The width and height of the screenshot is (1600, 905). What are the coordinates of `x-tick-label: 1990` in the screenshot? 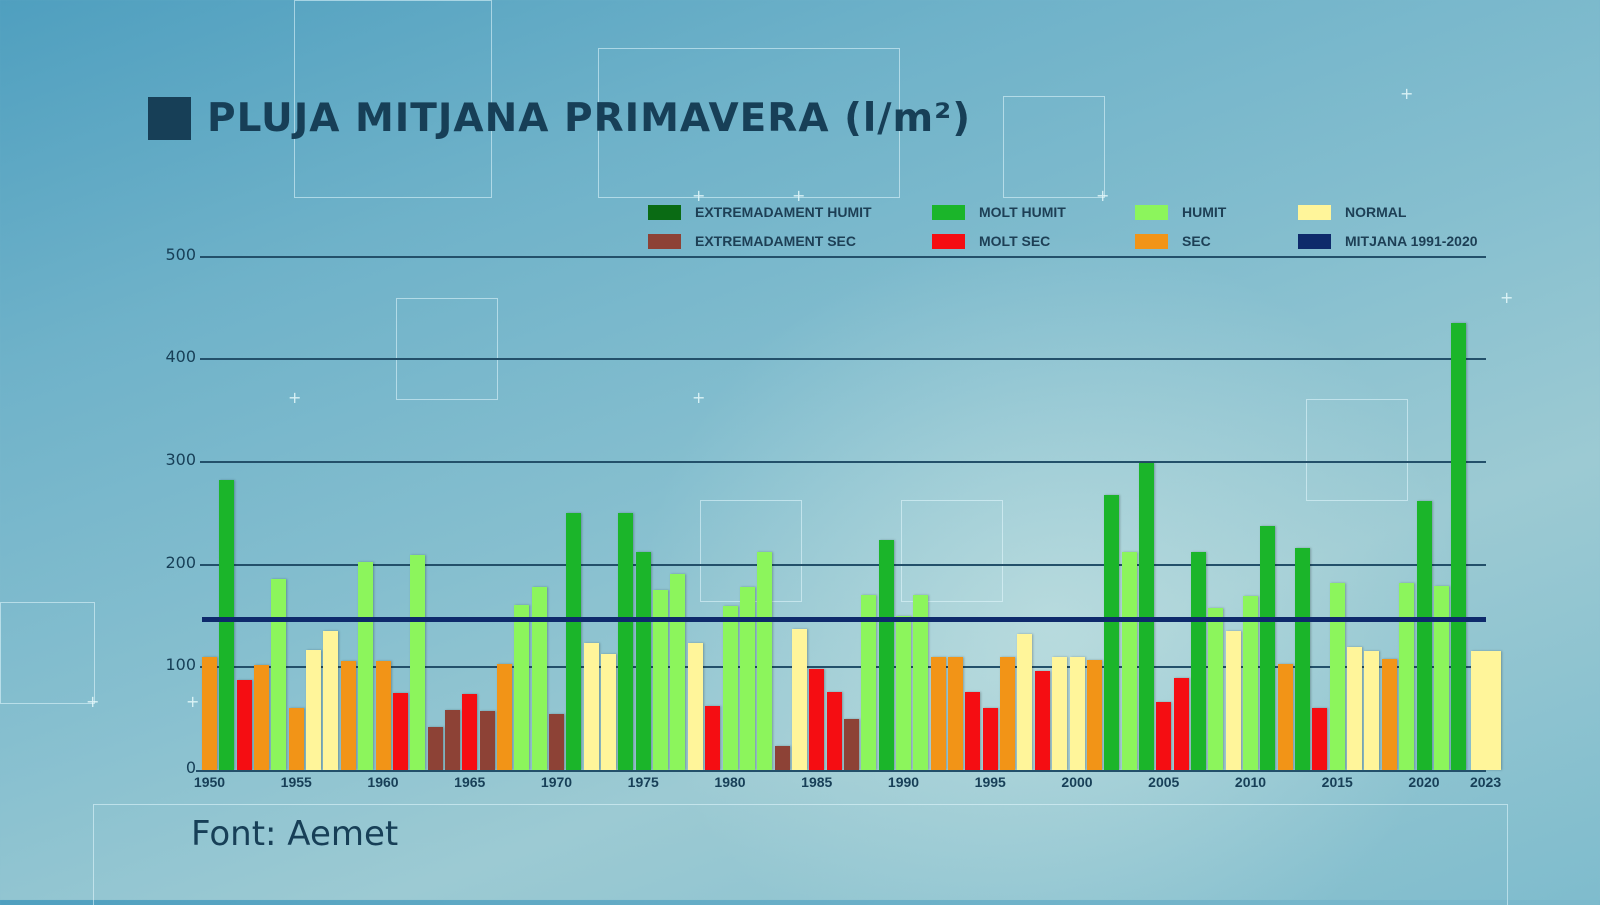 It's located at (903, 782).